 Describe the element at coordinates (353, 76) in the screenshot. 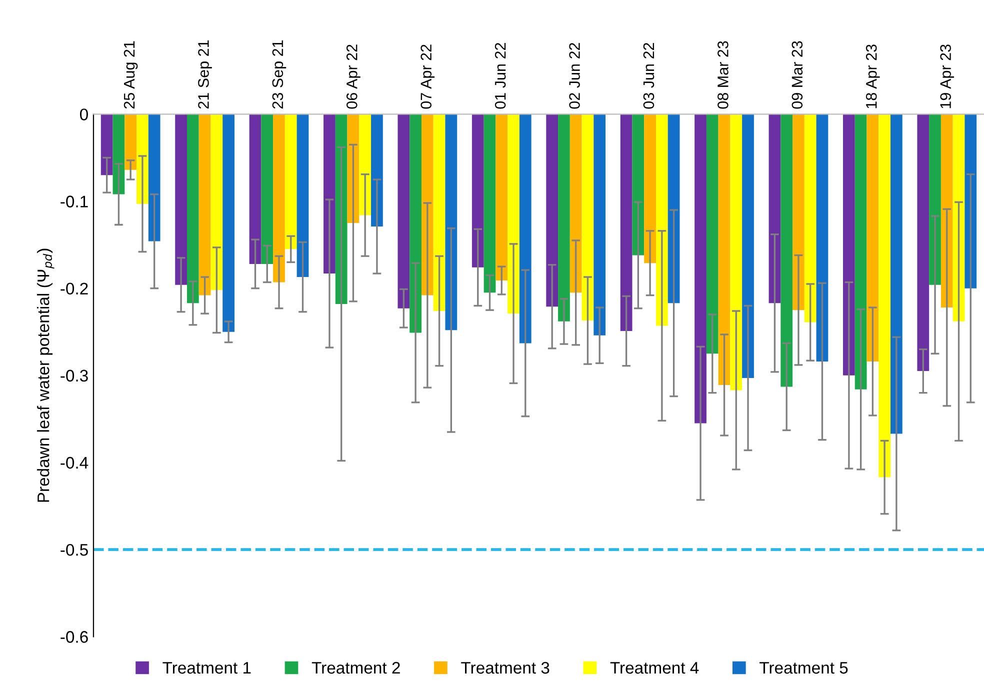

I see `x-tick-label: 06 Apr 22` at that location.